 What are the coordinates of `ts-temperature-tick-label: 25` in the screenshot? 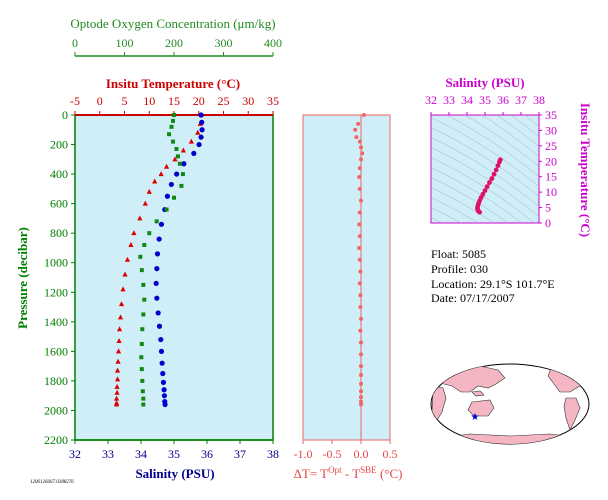 It's located at (551, 146).